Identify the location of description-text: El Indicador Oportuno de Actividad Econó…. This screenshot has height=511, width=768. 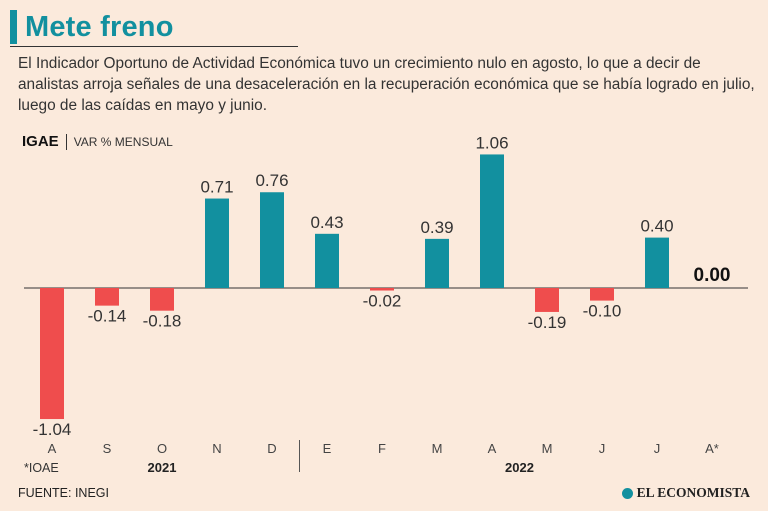
(386, 84).